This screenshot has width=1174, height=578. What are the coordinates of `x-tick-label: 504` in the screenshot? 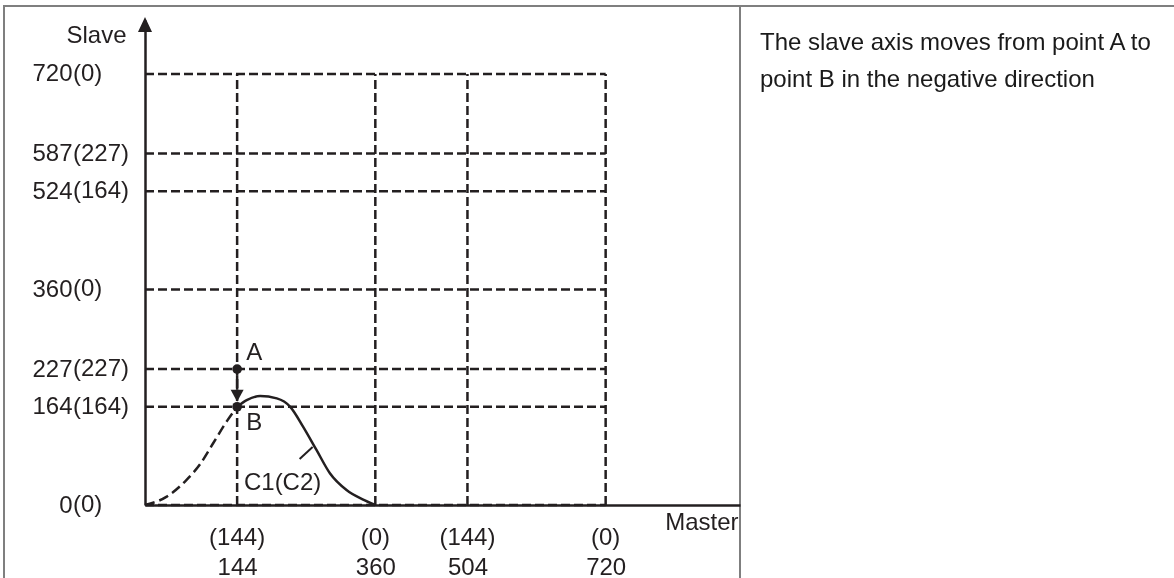 It's located at (467, 565).